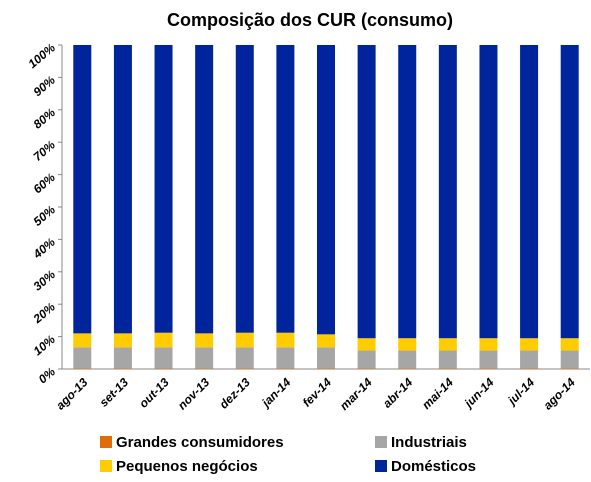 Image resolution: width=591 pixels, height=482 pixels. I want to click on legend-label: Pequenos negócios, so click(187, 466).